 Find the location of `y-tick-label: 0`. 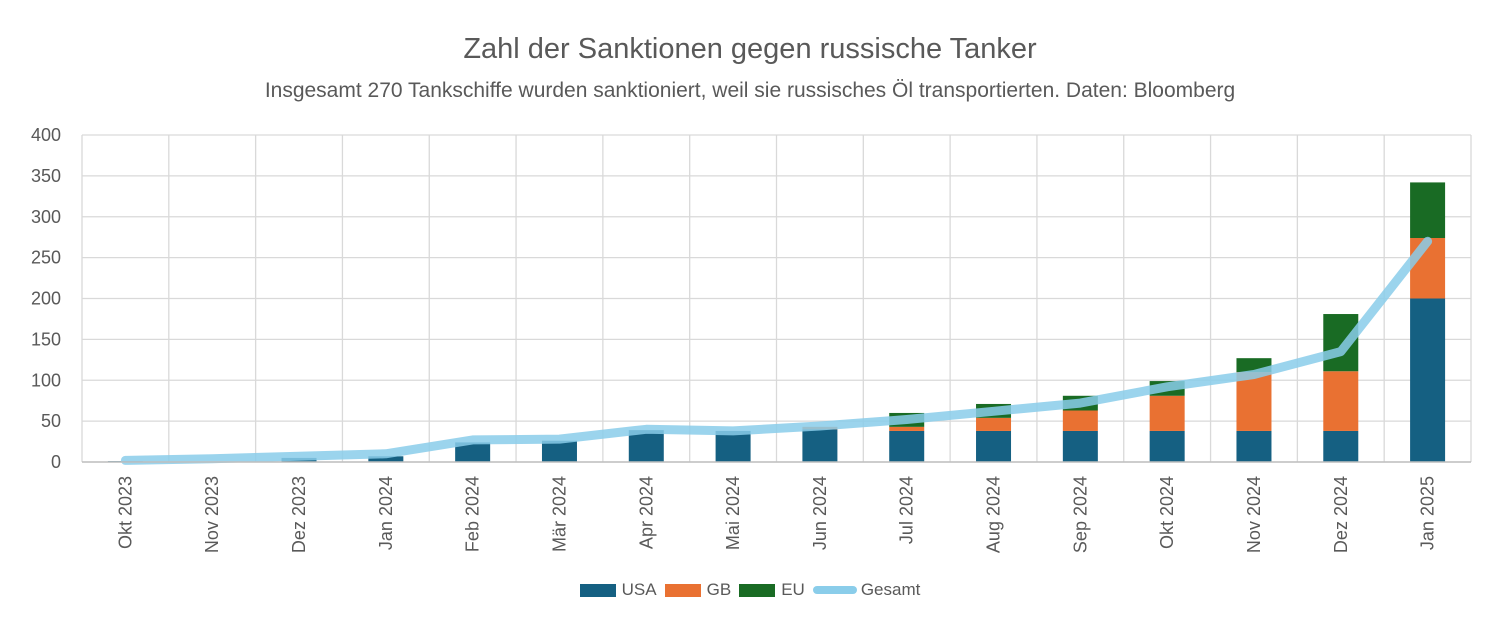

y-tick-label: 0 is located at coordinates (56, 462).